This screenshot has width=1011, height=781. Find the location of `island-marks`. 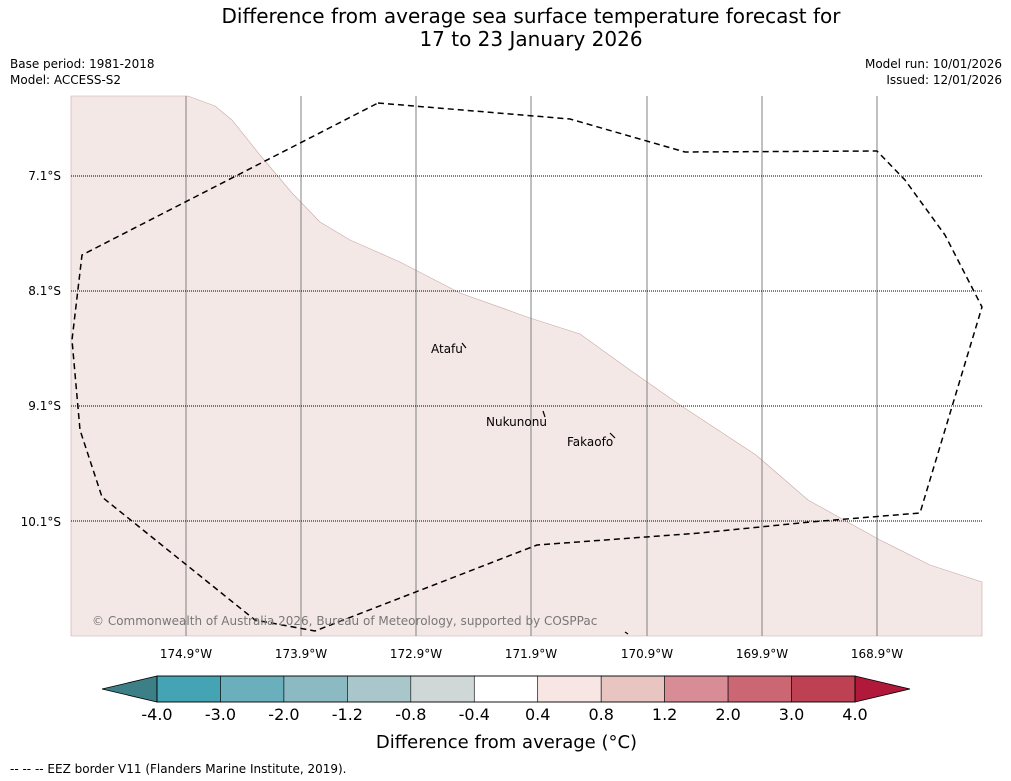

island-marks is located at coordinates (545, 488).